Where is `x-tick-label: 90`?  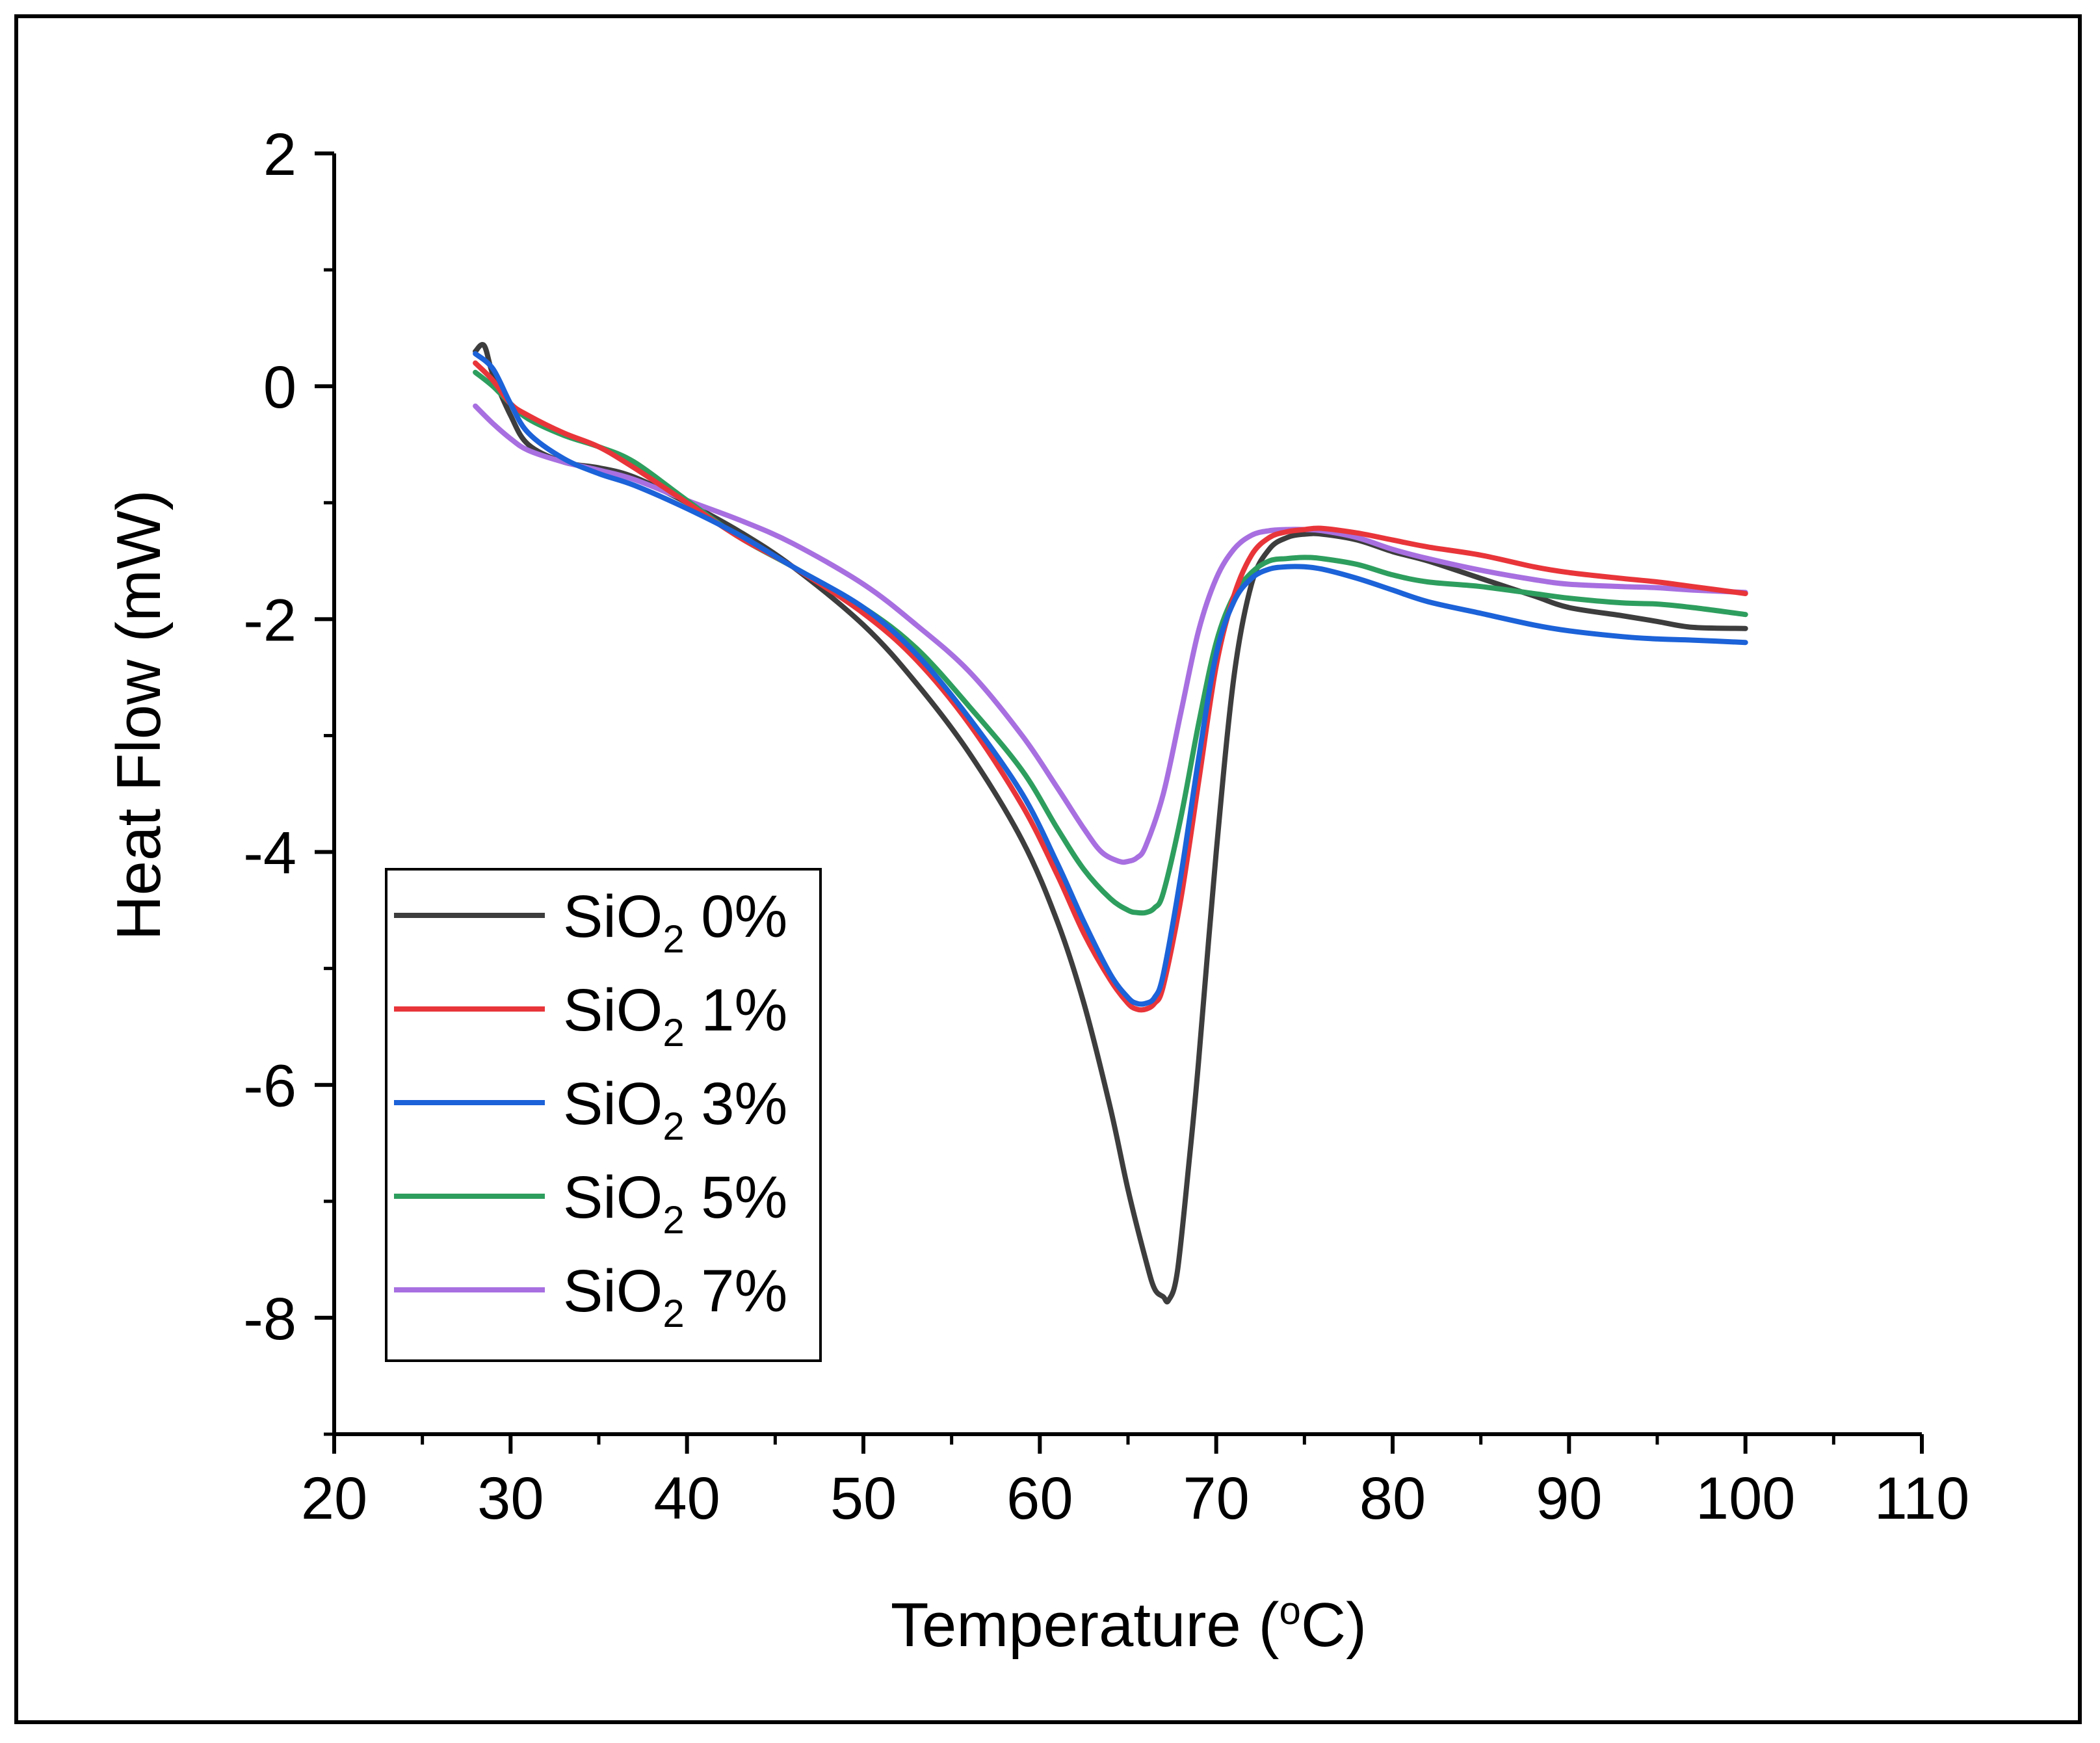 x-tick-label: 90 is located at coordinates (1569, 1499).